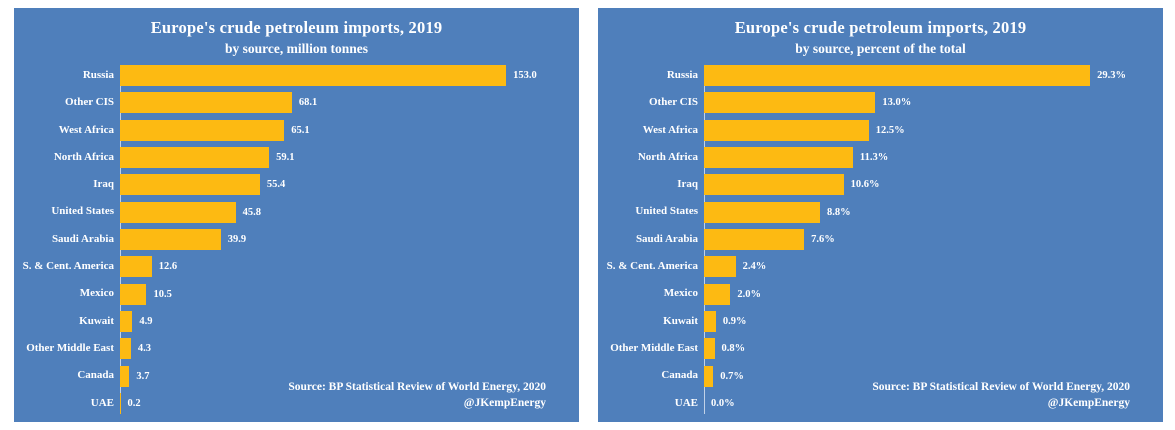 The width and height of the screenshot is (1175, 430). I want to click on bar-row: Russia 29.3%, so click(875, 75).